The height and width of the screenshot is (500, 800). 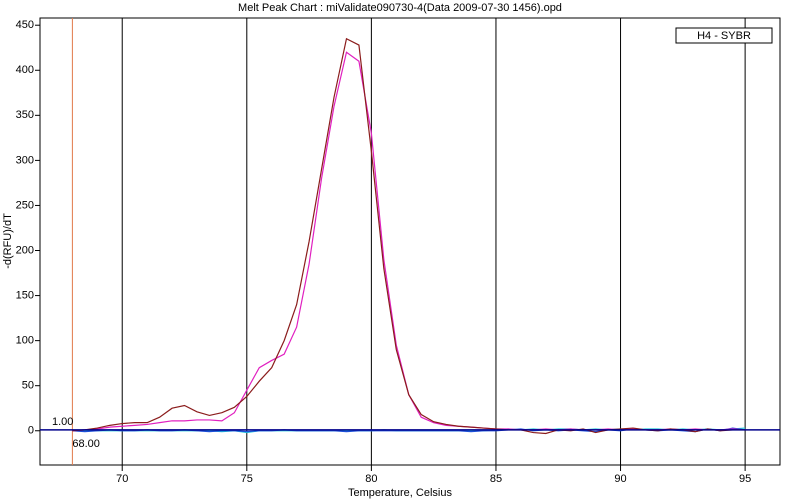 I want to click on x-axis-label: Temperature, Celsius, so click(x=400, y=493).